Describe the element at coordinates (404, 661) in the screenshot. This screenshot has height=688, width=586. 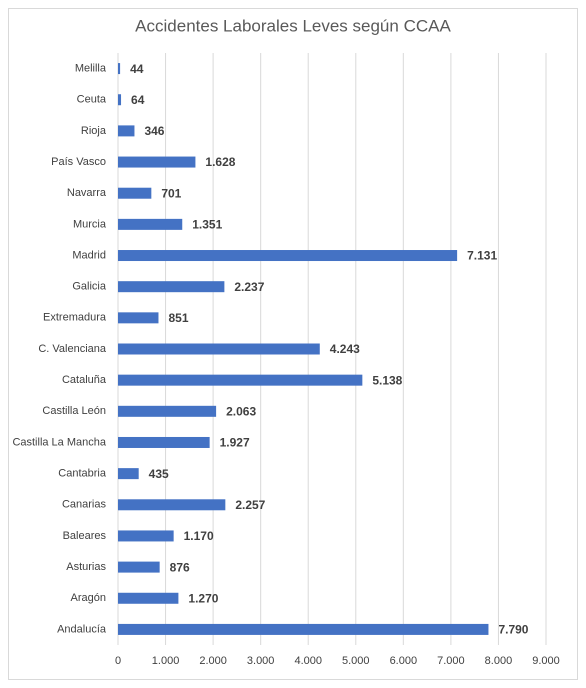
I see `x-tick-label: 6.000` at that location.